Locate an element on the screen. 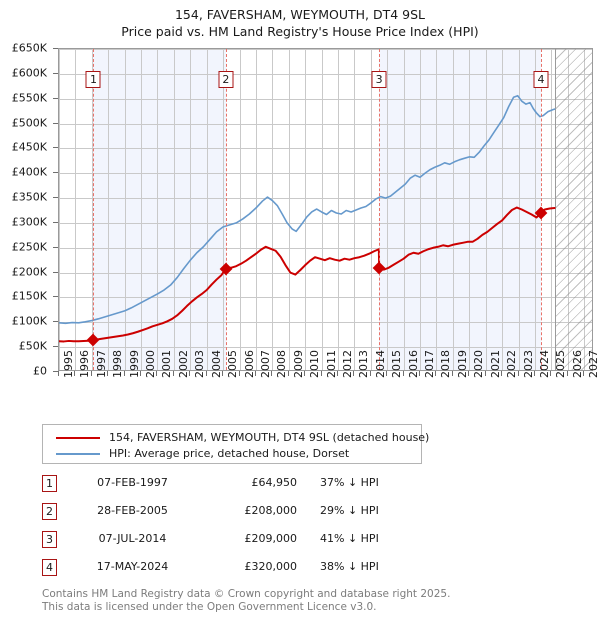  x-axis-tick-label: 2004 is located at coordinates (216, 364).